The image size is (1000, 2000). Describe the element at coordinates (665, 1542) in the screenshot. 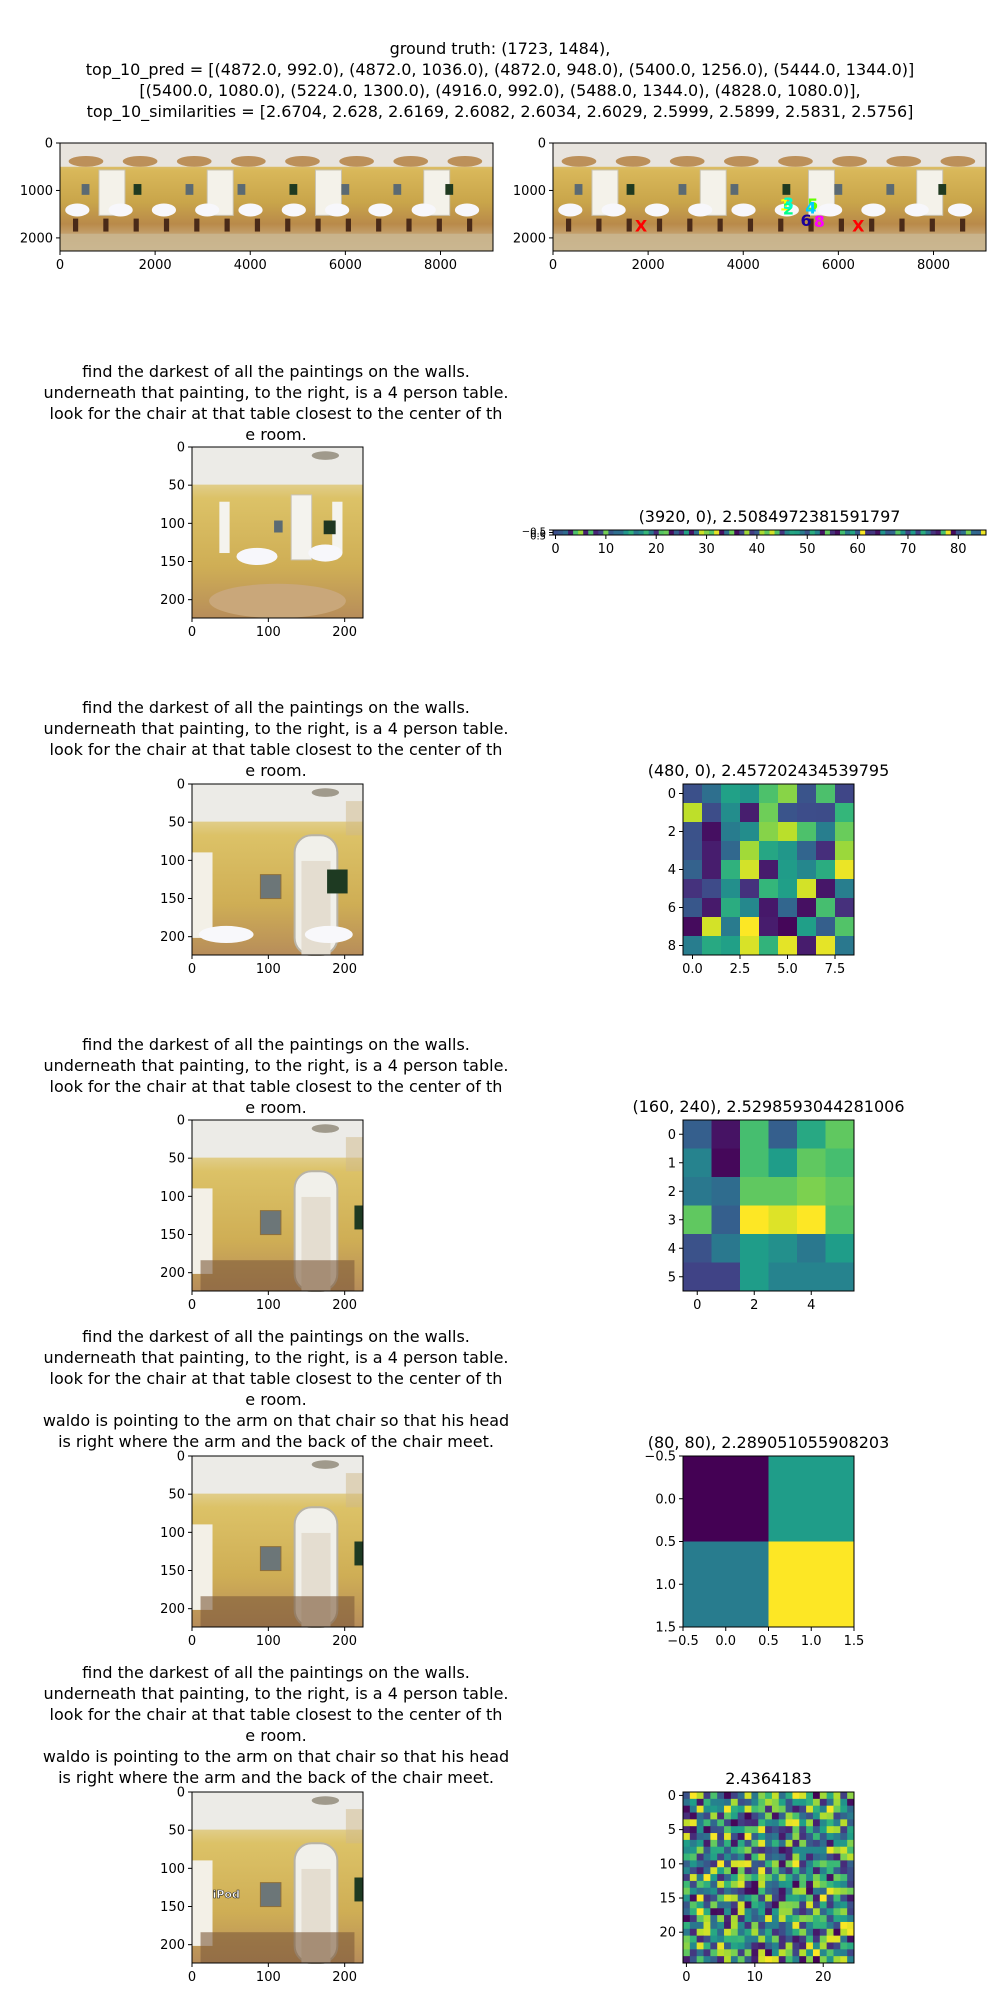

I see `heatmap-ytick-label: 0.5` at that location.